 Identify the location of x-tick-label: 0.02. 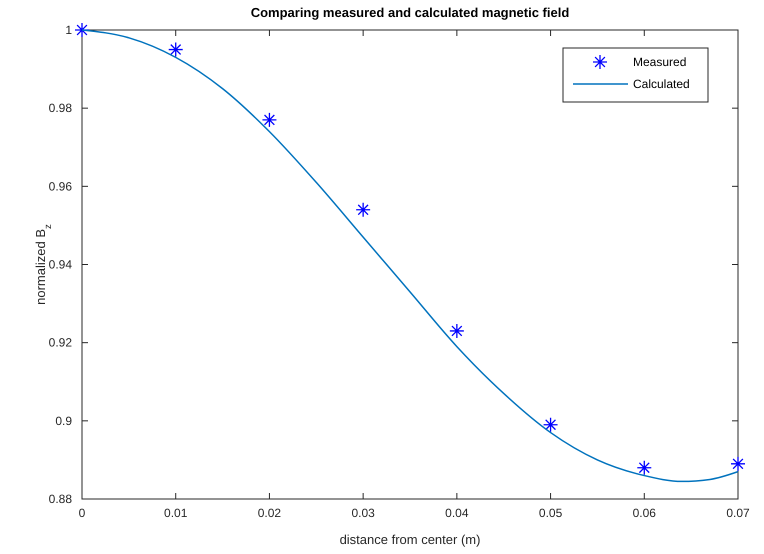
(270, 513).